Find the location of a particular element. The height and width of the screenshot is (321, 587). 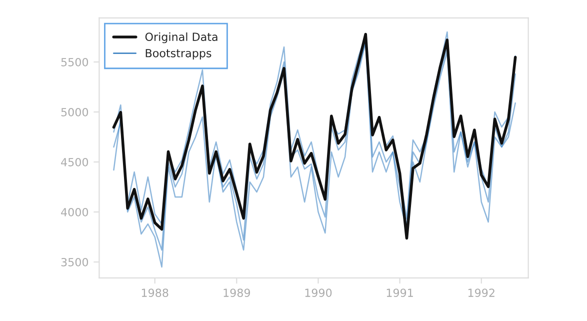

x-tick-label: 1988 is located at coordinates (155, 293).